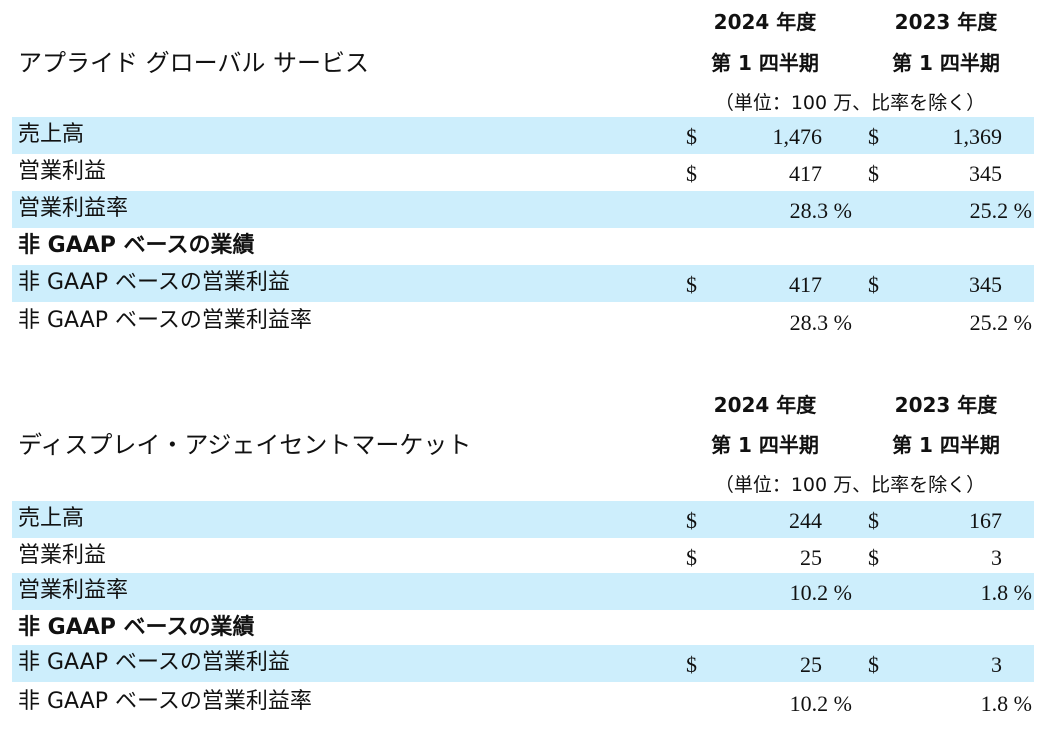 The width and height of the screenshot is (1048, 742). I want to click on segment-title: ディスプレイ・アジェイセントマーケット, so click(245, 445).